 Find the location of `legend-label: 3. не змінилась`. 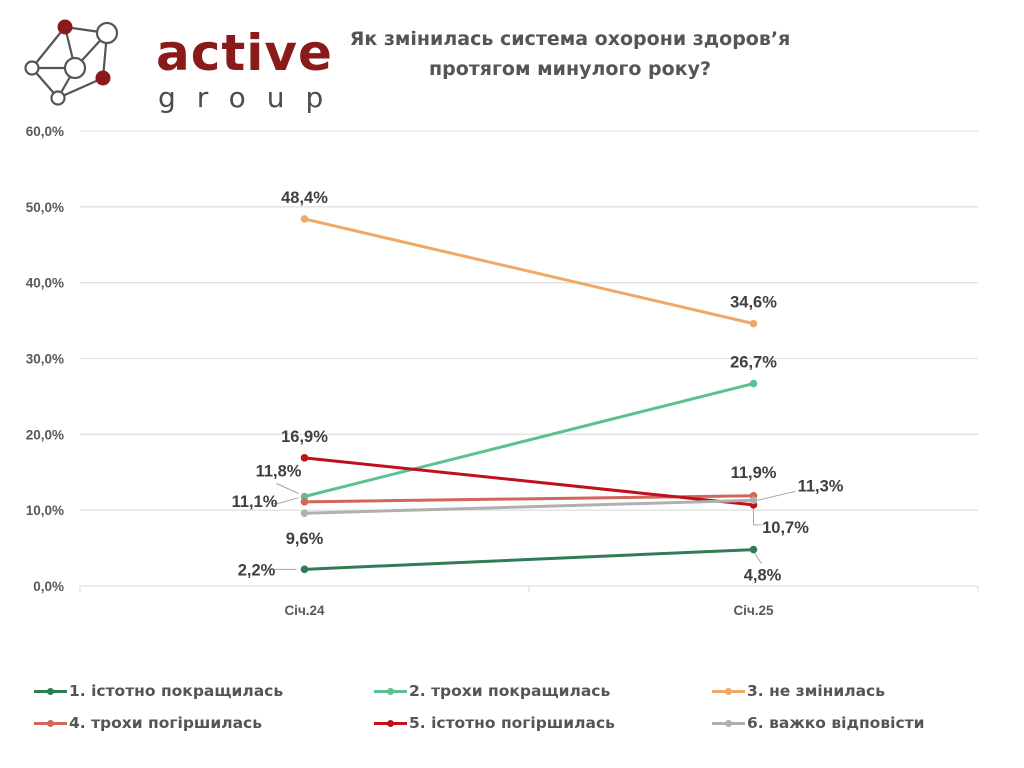

legend-label: 3. не змінилась is located at coordinates (816, 691).